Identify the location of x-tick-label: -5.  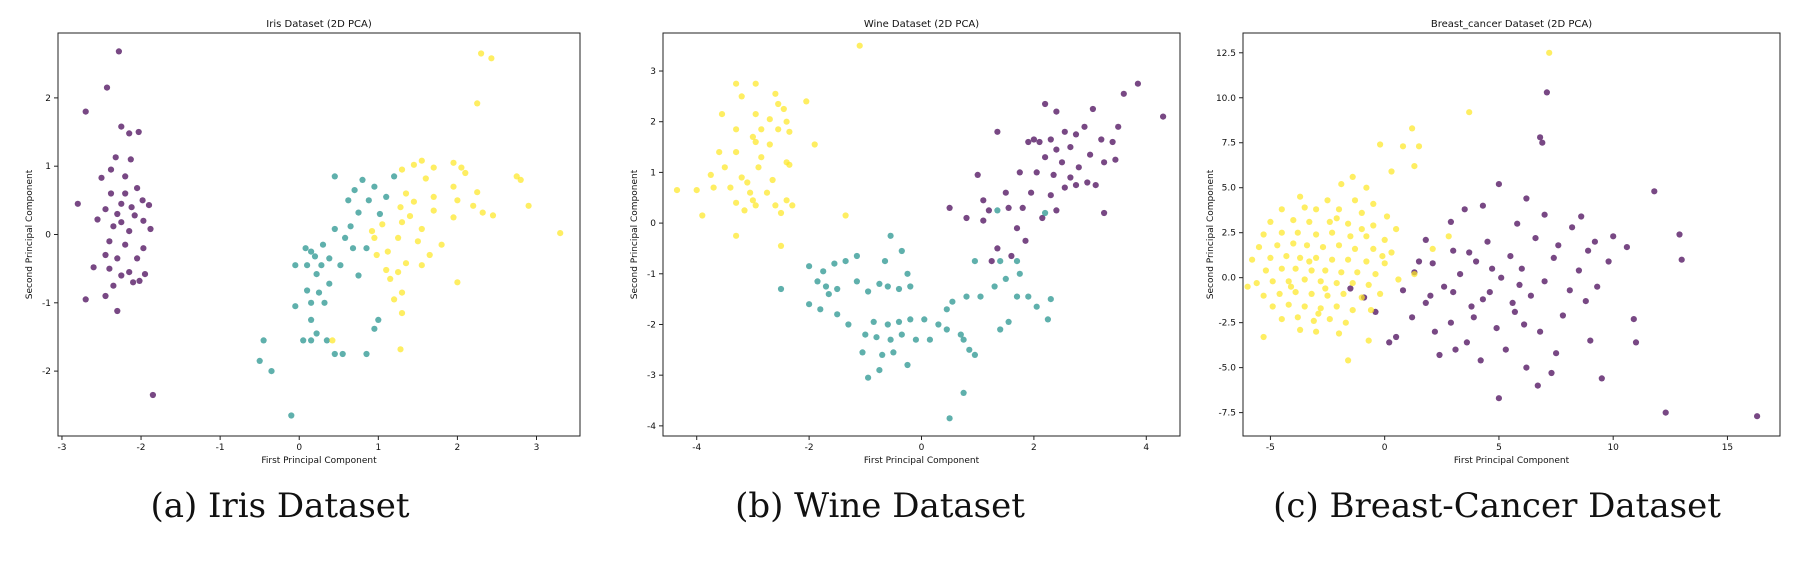
(1270, 448).